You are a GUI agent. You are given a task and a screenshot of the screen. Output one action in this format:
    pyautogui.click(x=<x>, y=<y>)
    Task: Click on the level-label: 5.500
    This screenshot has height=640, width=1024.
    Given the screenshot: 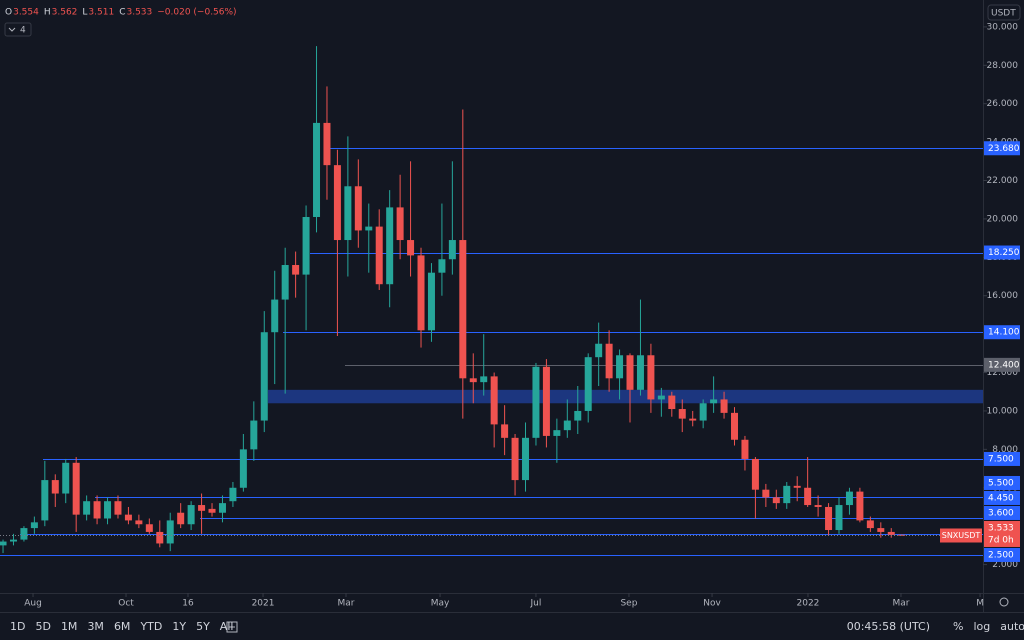 What is the action you would take?
    pyautogui.click(x=1001, y=483)
    